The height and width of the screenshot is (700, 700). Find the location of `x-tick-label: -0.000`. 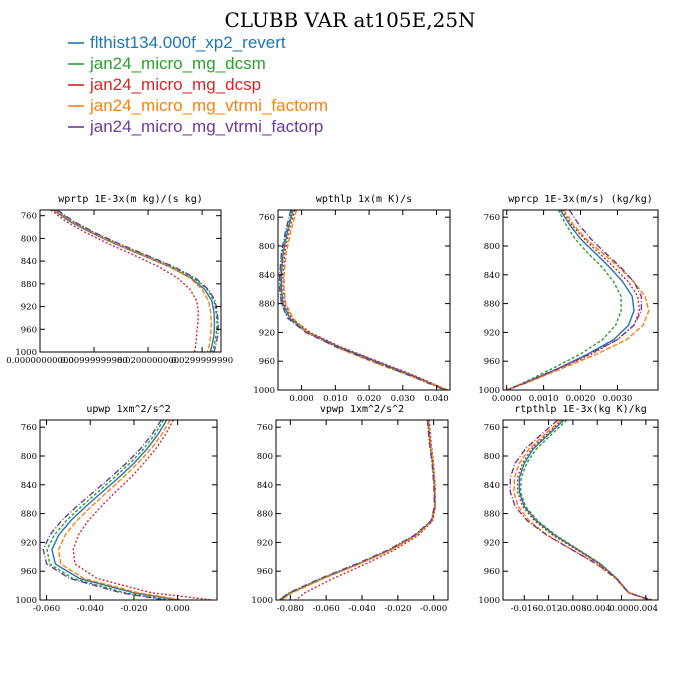

x-tick-label: -0.000 is located at coordinates (433, 609).